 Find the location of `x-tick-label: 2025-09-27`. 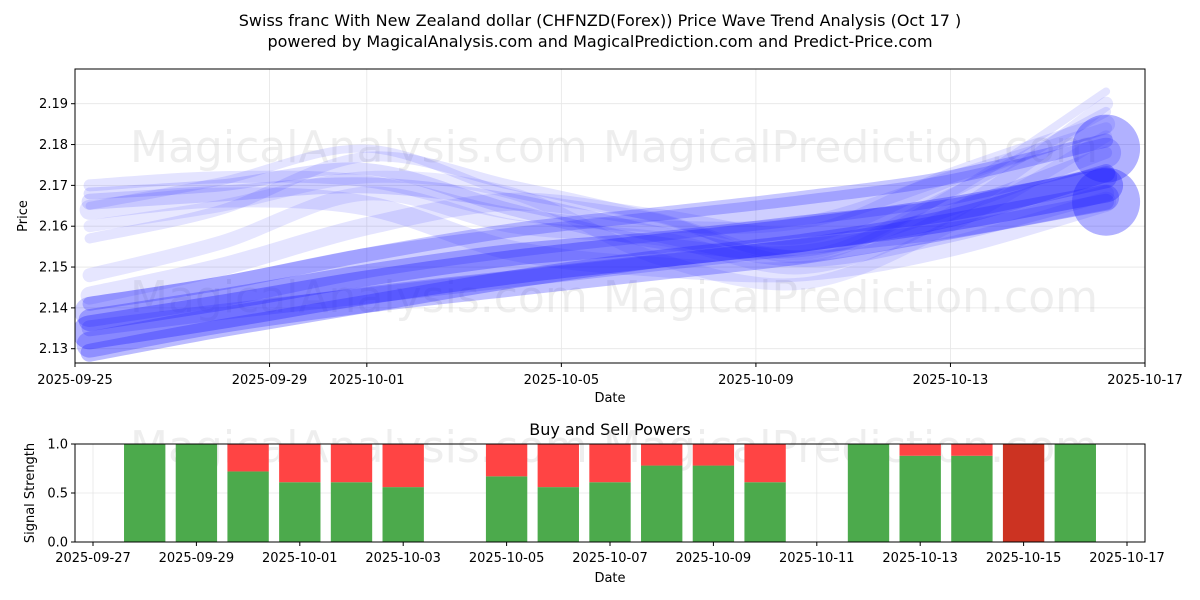

x-tick-label: 2025-09-27 is located at coordinates (93, 558).